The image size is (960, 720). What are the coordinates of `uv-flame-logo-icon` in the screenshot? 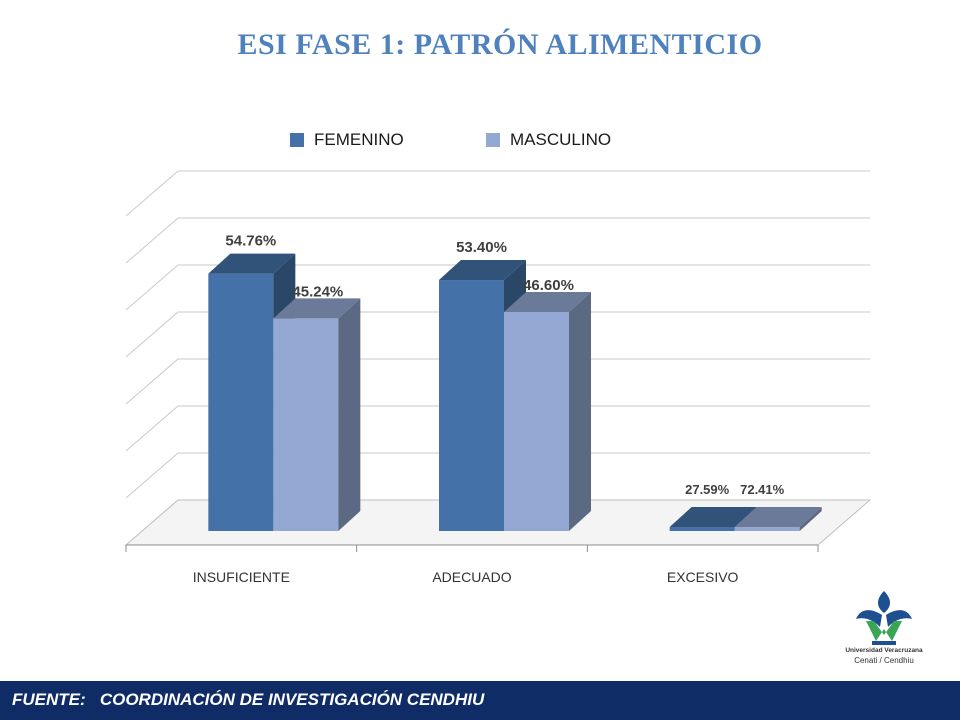 It's located at (884, 618).